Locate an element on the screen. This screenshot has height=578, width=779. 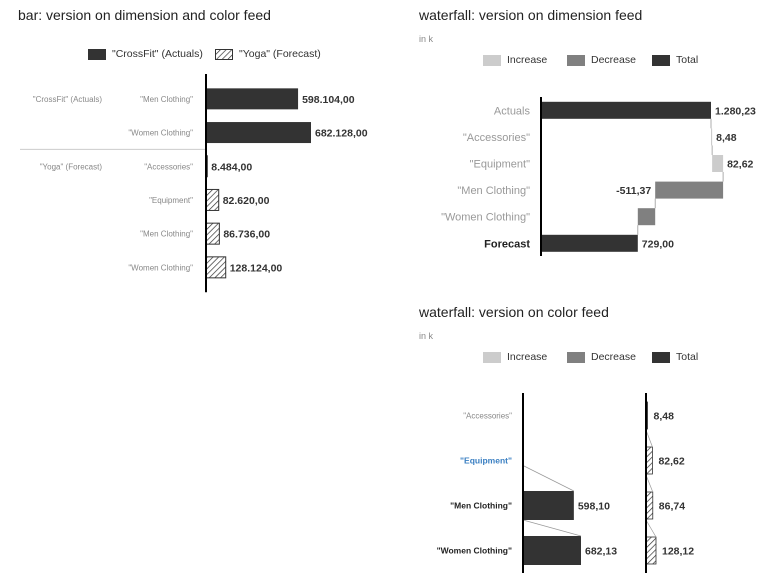
legend-label: "CrossFit" (Actuals) is located at coordinates (157, 54).